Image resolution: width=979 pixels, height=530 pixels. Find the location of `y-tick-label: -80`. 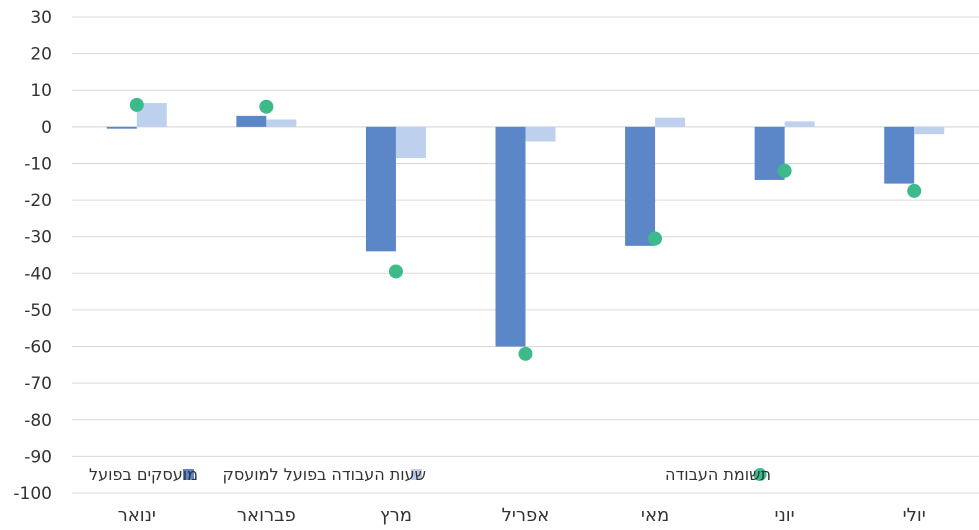

y-tick-label: -80 is located at coordinates (38, 421).